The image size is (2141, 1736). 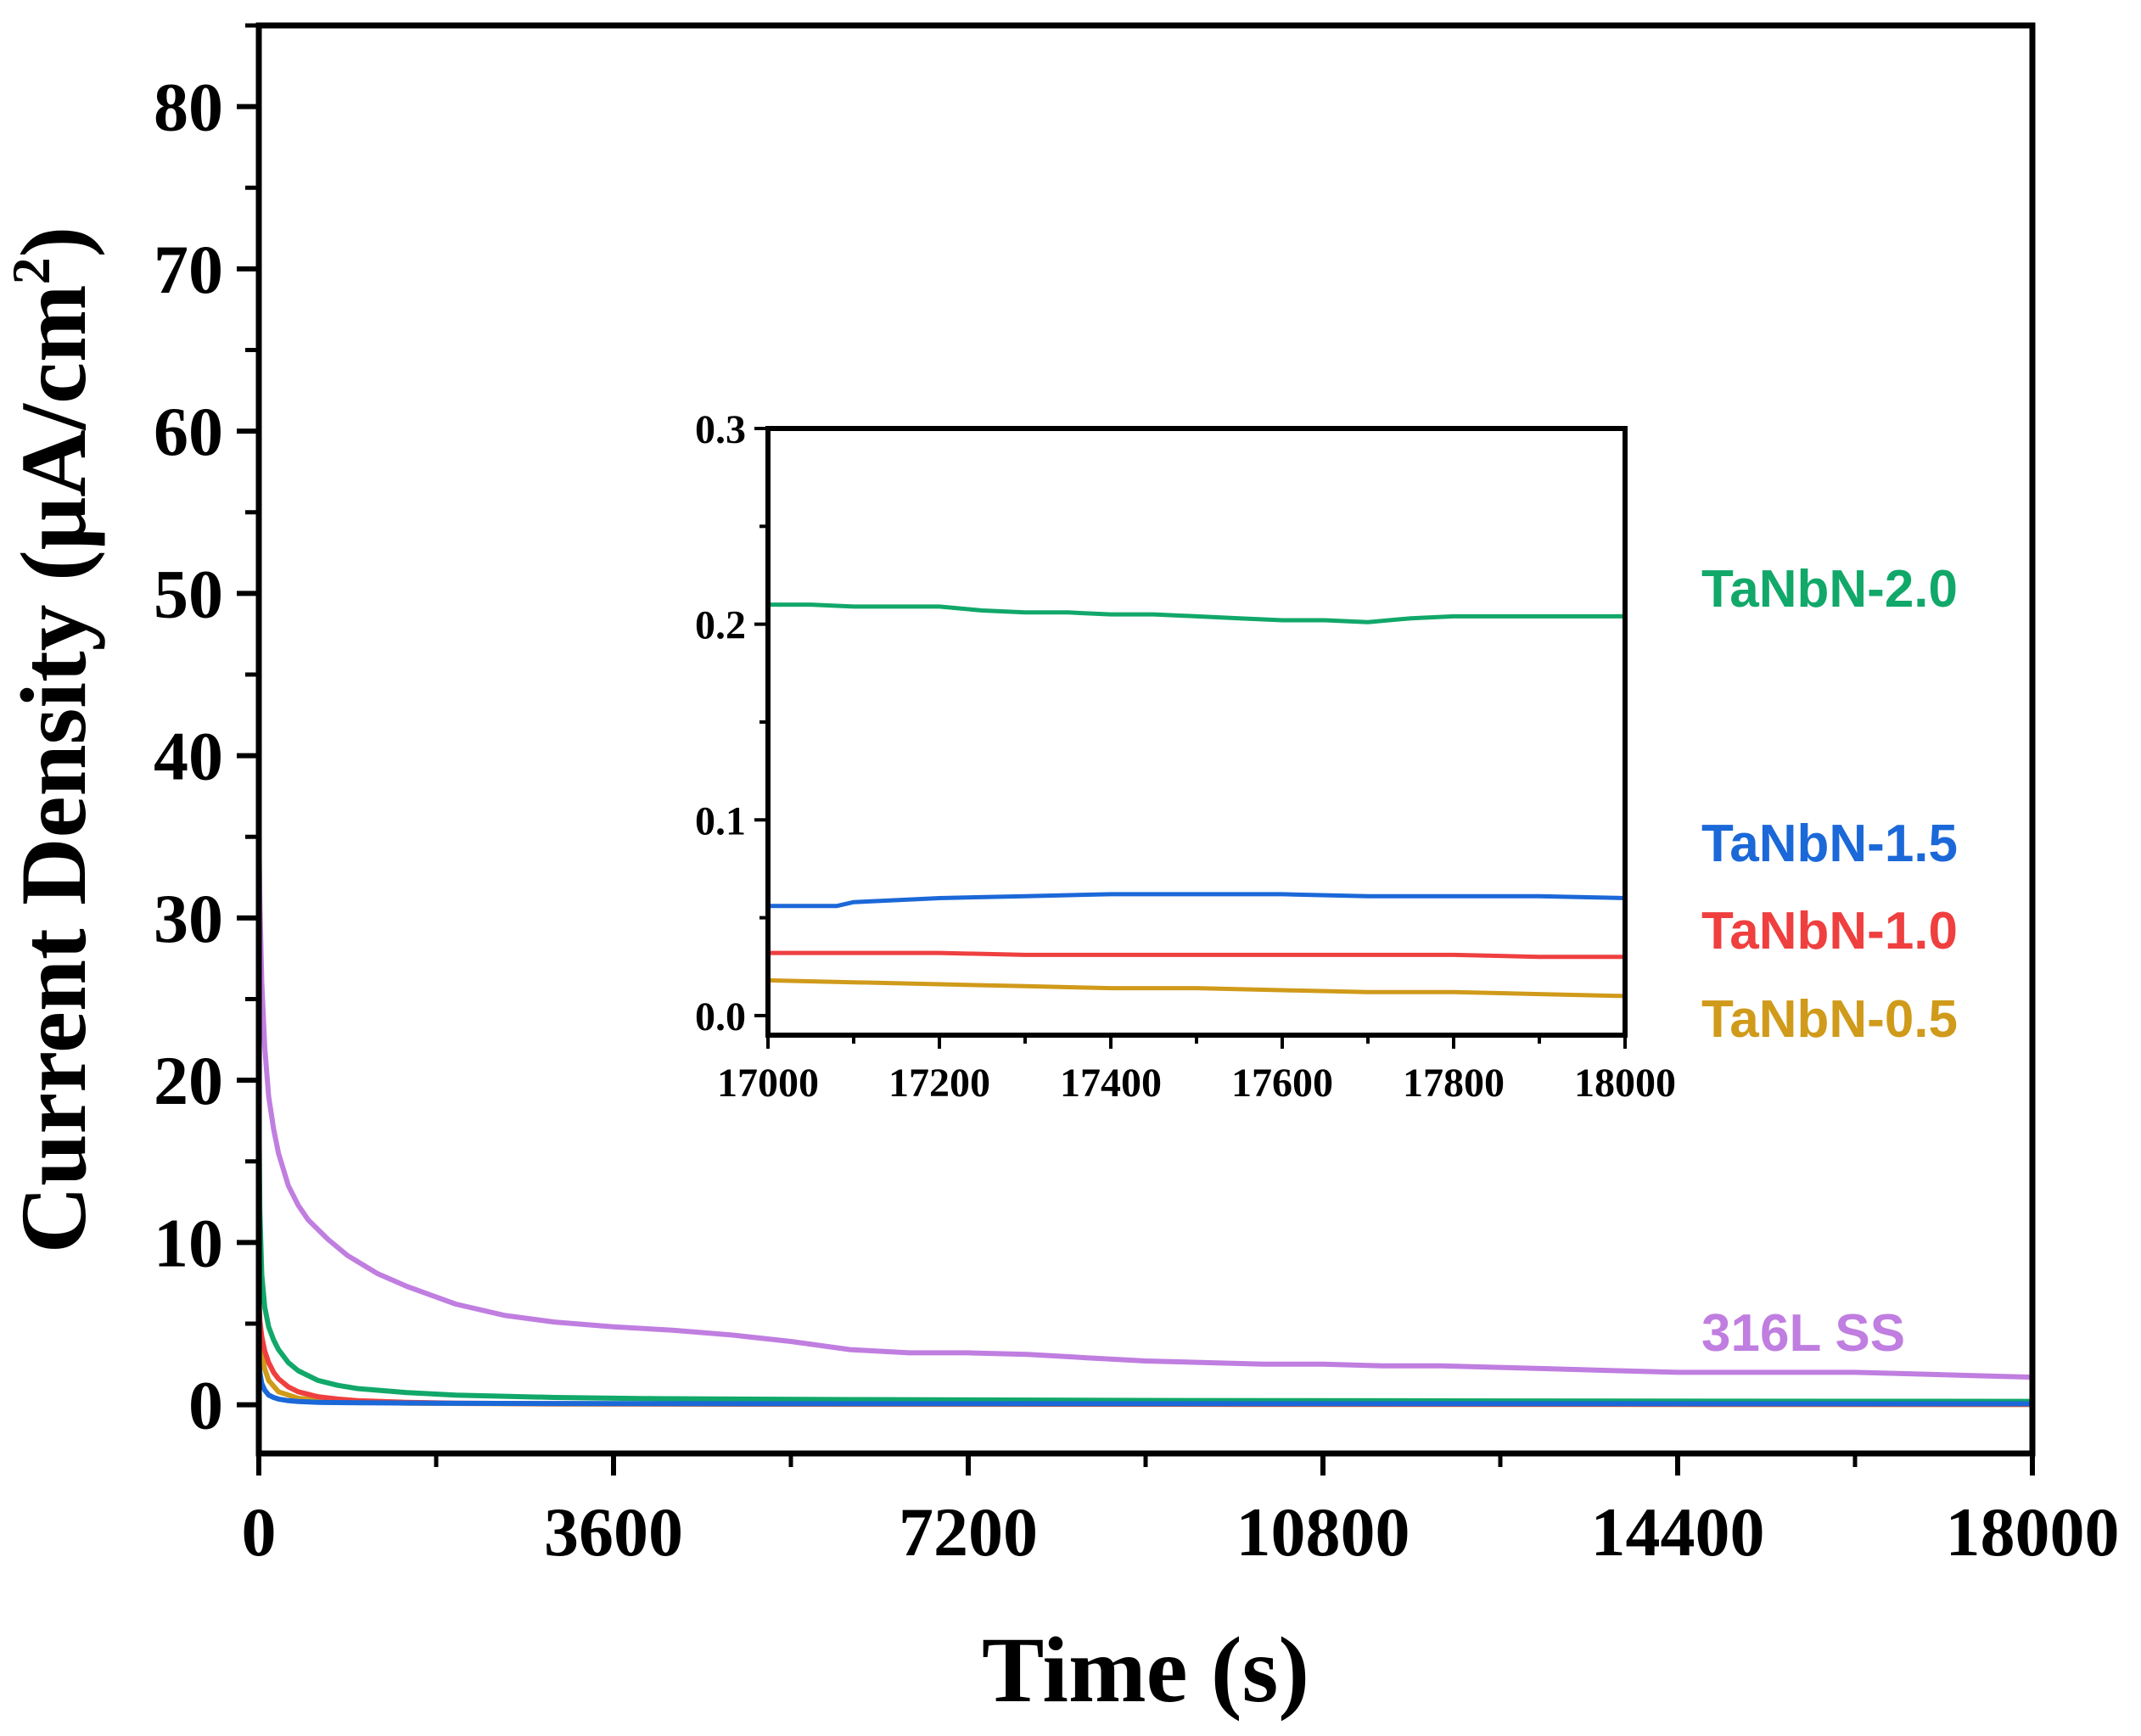 I want to click on label-tanbn-1-0: TaNbN-1.0, so click(x=1829, y=931).